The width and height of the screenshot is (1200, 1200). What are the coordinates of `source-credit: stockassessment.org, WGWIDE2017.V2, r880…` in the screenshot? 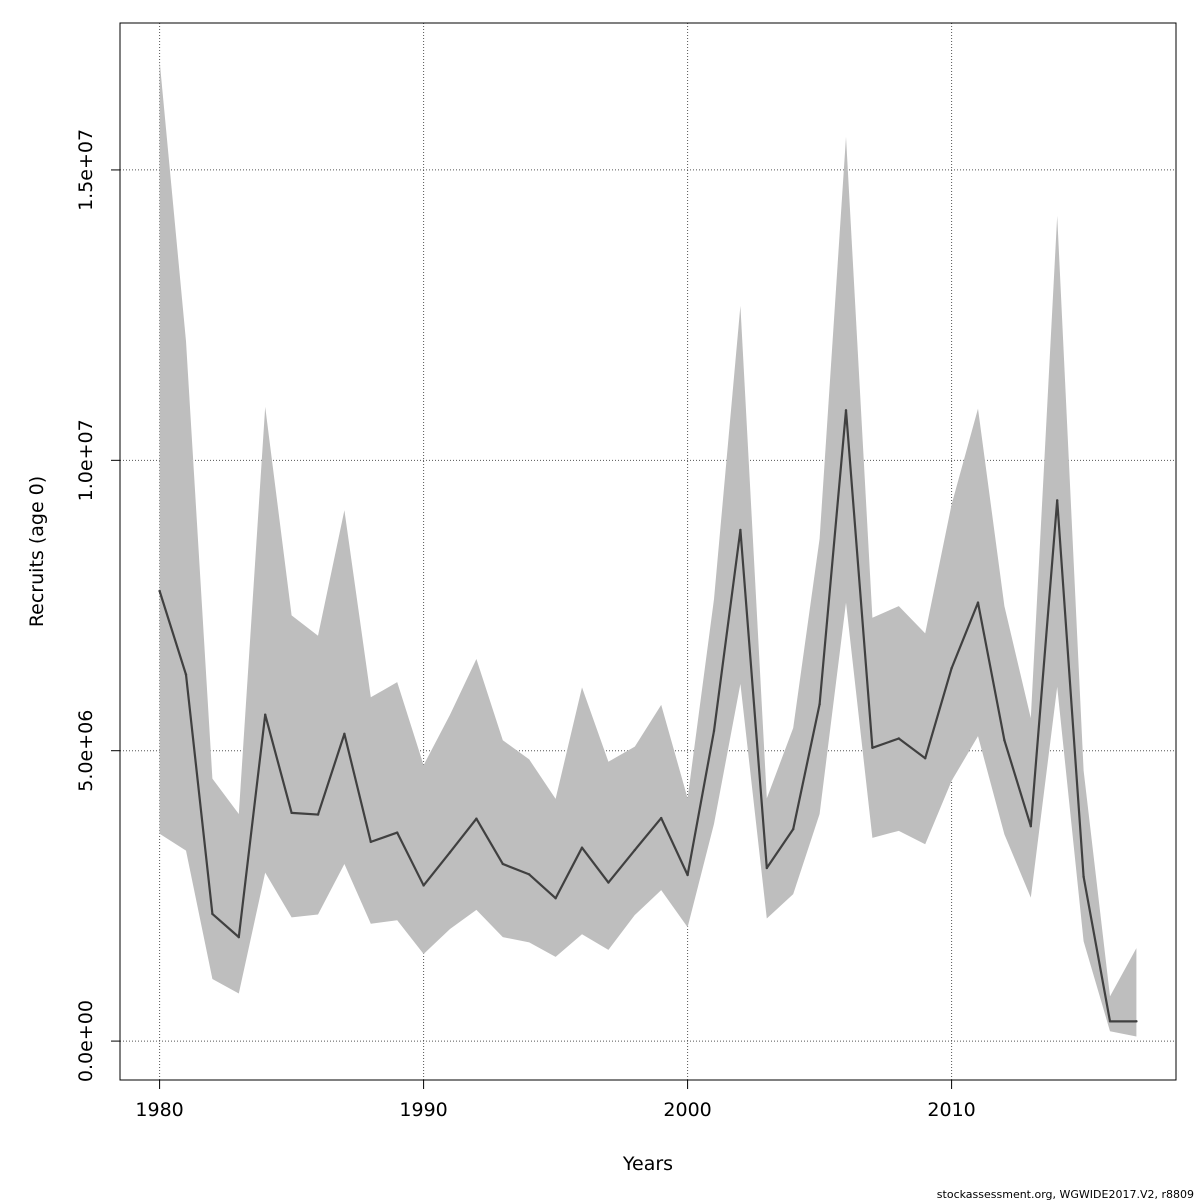 It's located at (1065, 1194).